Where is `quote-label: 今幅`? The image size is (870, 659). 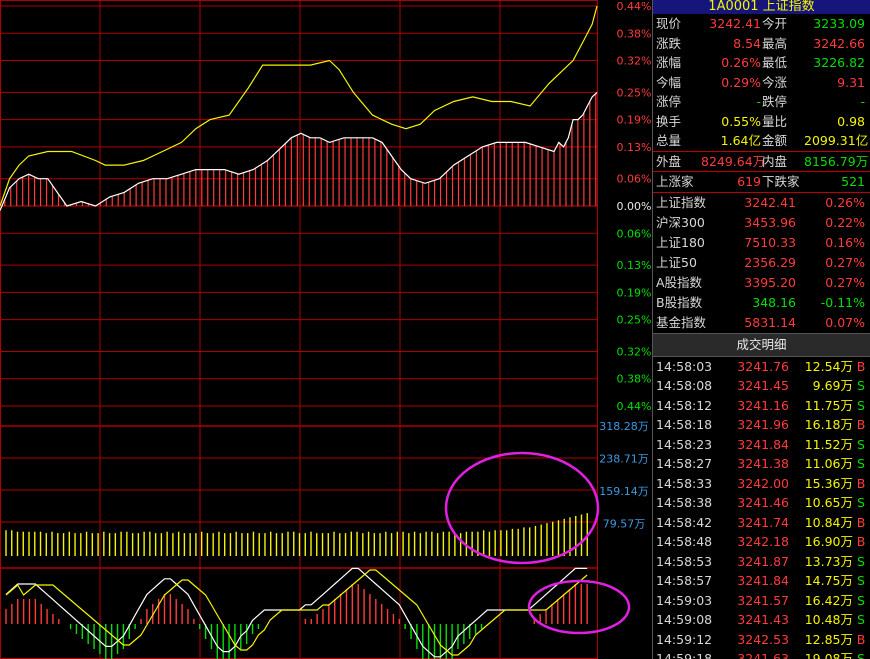 quote-label: 今幅 is located at coordinates (669, 82).